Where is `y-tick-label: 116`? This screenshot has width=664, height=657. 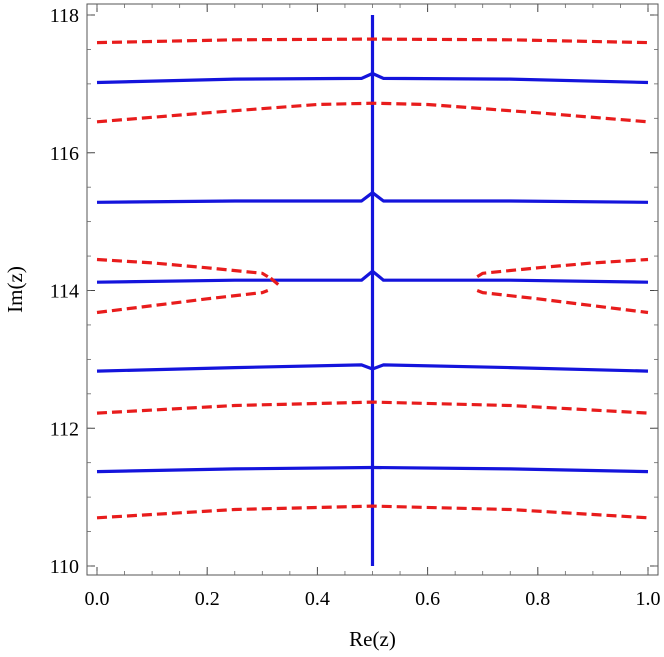 y-tick-label: 116 is located at coordinates (64, 154).